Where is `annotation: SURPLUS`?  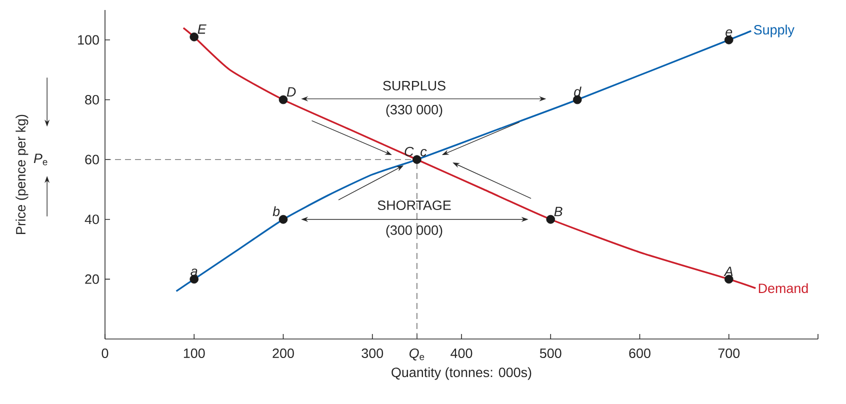 annotation: SURPLUS is located at coordinates (414, 85).